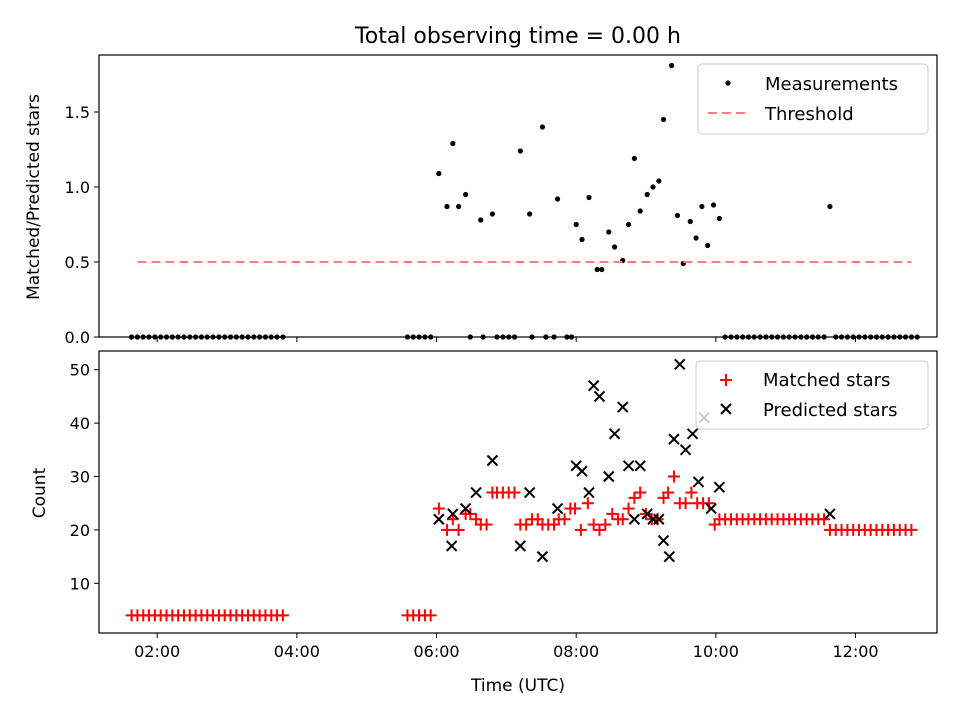  What do you see at coordinates (77, 262) in the screenshot?
I see `top-y-tick-label: 0.5` at bounding box center [77, 262].